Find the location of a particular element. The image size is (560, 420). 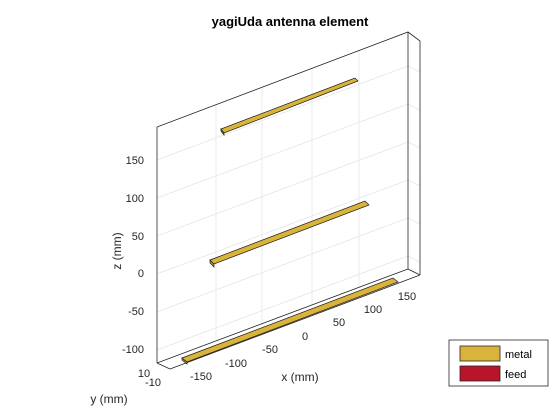

antenna-element-reflector is located at coordinates (289, 107).